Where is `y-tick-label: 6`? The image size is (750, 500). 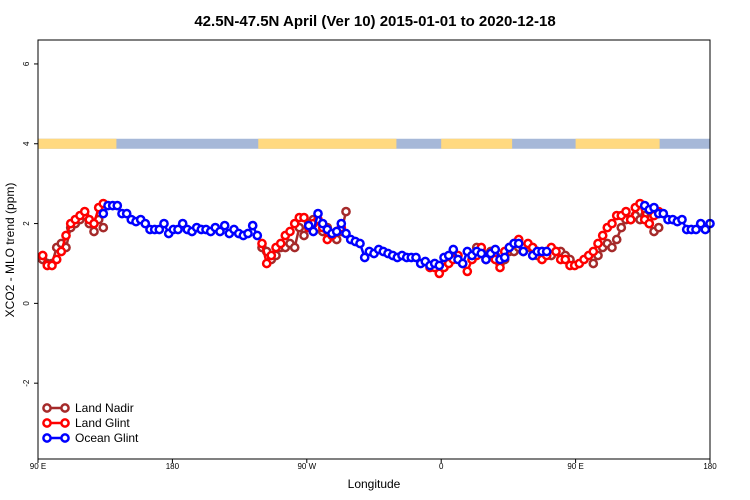 y-tick-label: 6 is located at coordinates (26, 63).